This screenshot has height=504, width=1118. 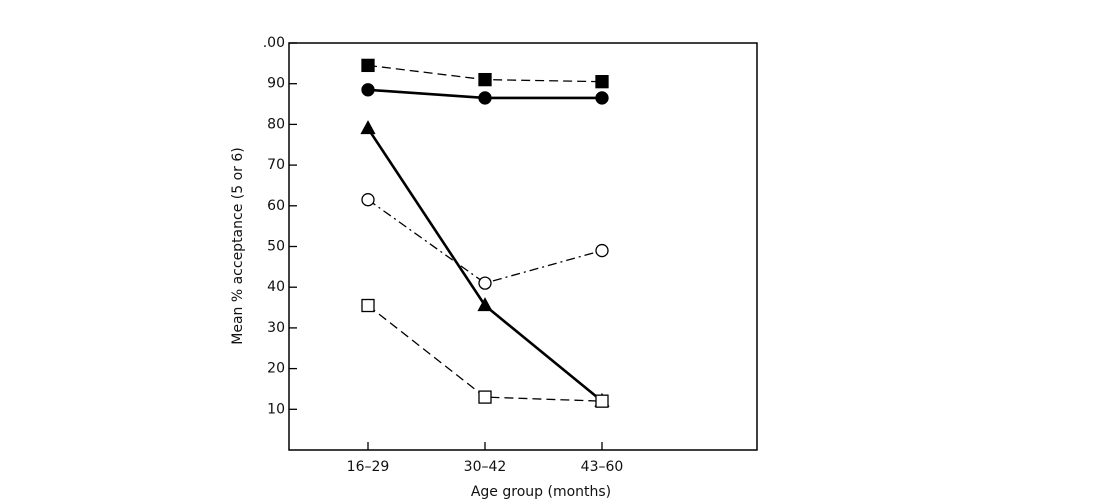 What do you see at coordinates (276, 84) in the screenshot?
I see `y-tick-label: 90` at bounding box center [276, 84].